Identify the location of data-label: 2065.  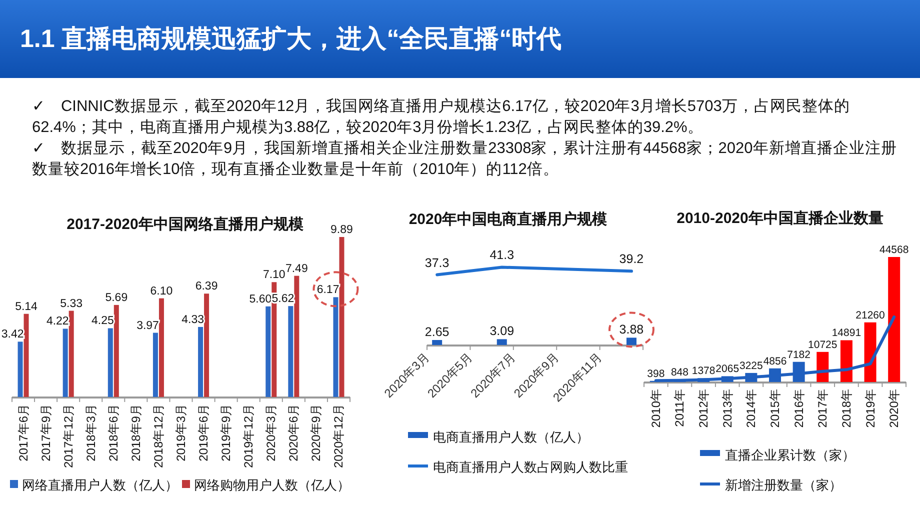
(728, 369).